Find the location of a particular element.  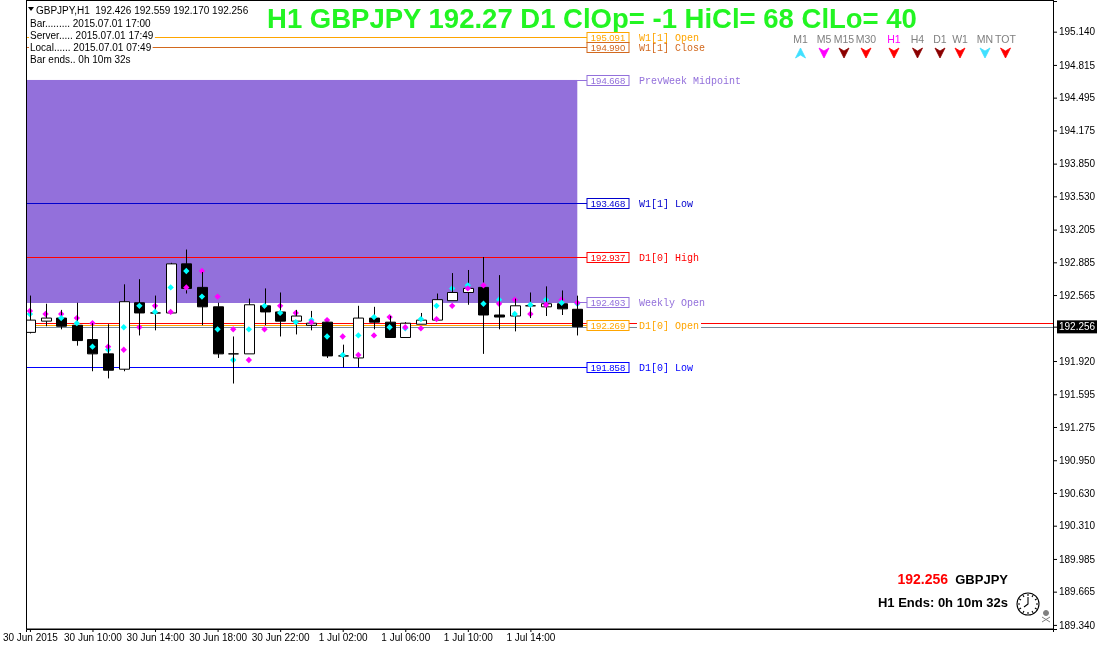

ref-line-label: W1[1] Open is located at coordinates (669, 38).